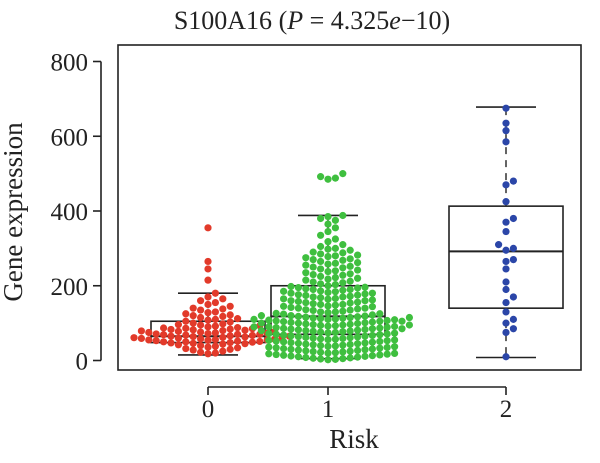  Describe the element at coordinates (421, 20) in the screenshot. I see `title-p-pow: −10` at that location.